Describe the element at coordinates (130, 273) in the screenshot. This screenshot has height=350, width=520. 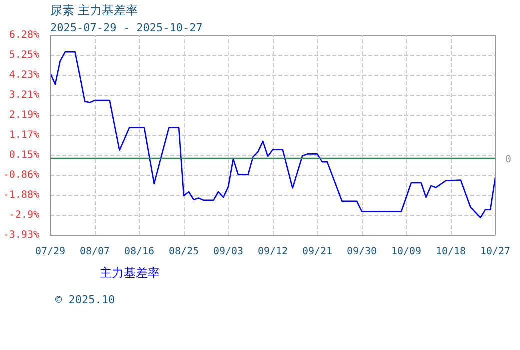
I see `text: 主力基差率` at that location.